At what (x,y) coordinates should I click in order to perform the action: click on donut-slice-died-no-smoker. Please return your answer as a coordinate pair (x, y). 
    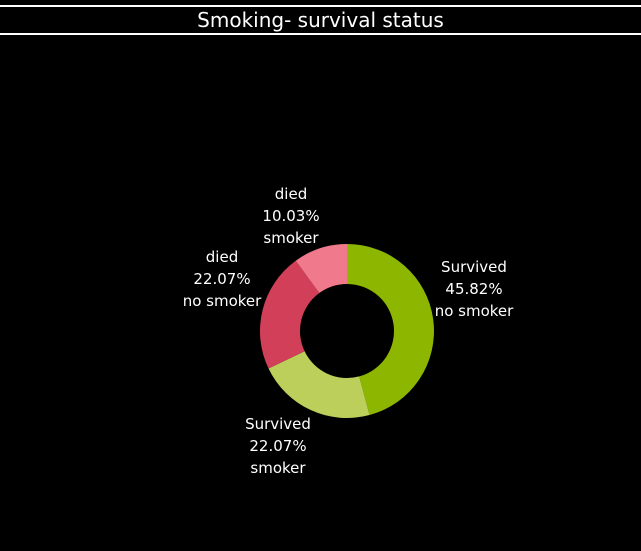
    Looking at the image, I should click on (290, 314).